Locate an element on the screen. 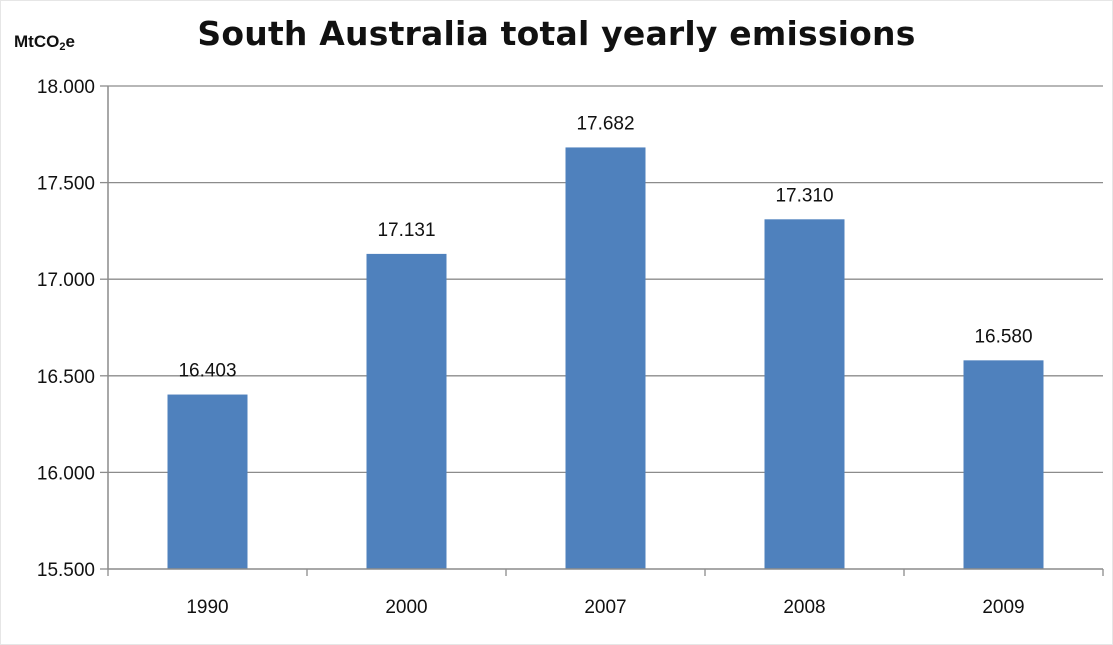 Image resolution: width=1113 pixels, height=645 pixels. y-tick-label: 17.500 is located at coordinates (66, 184).